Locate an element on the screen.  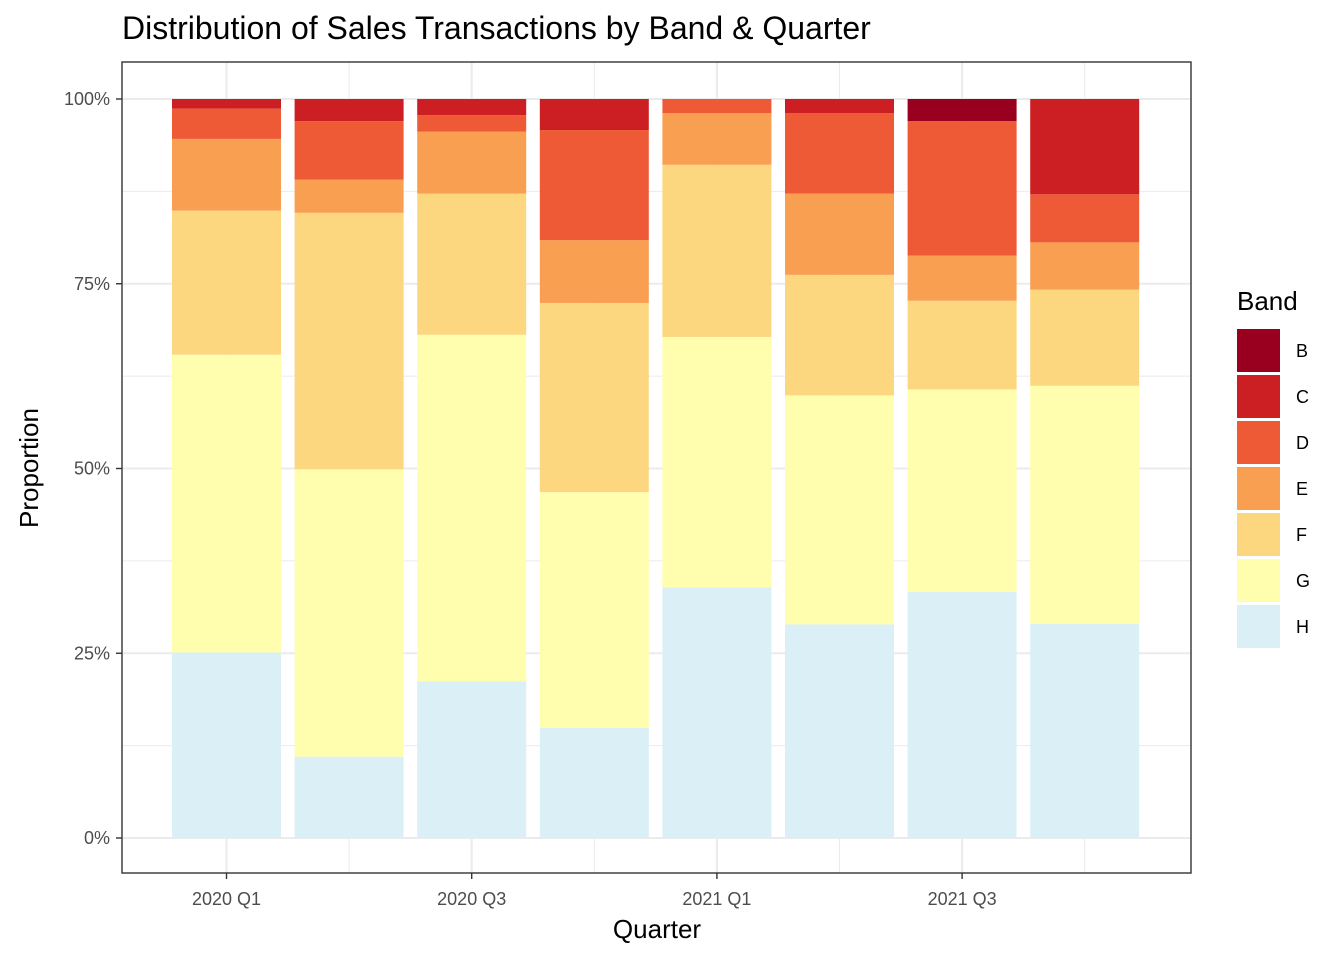
y-tick-label: 0% is located at coordinates (97, 838).